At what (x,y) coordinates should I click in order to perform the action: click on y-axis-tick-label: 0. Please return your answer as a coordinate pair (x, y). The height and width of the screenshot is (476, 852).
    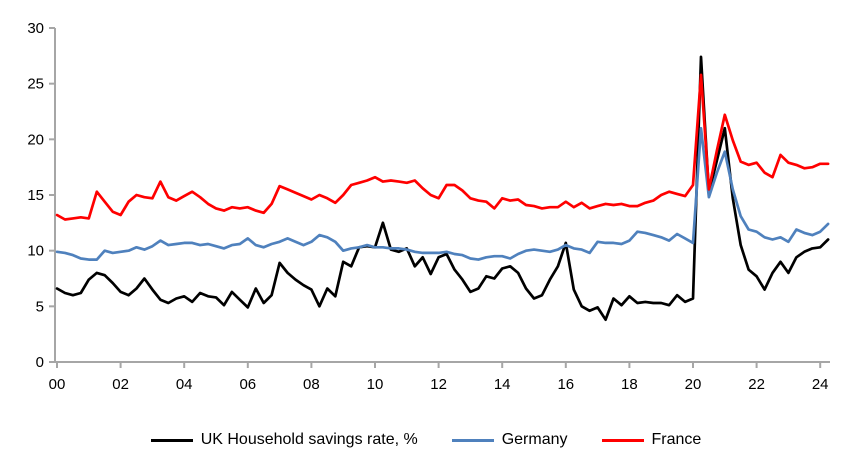
    Looking at the image, I should click on (40, 362).